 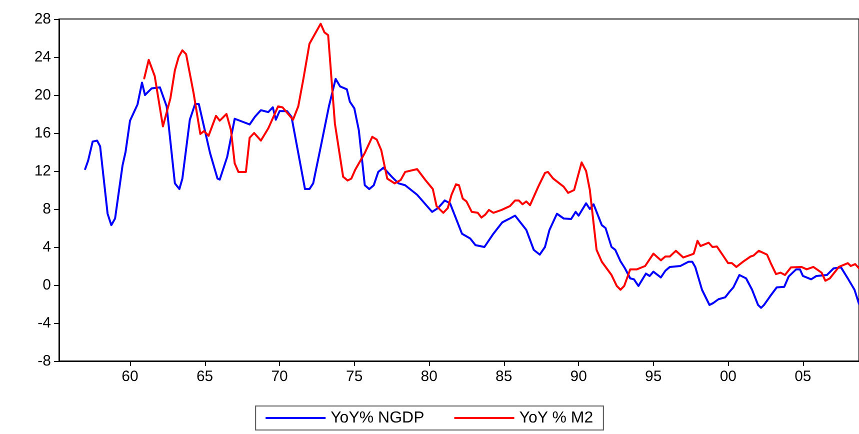 I want to click on x-tick-label: 80, so click(x=429, y=376).